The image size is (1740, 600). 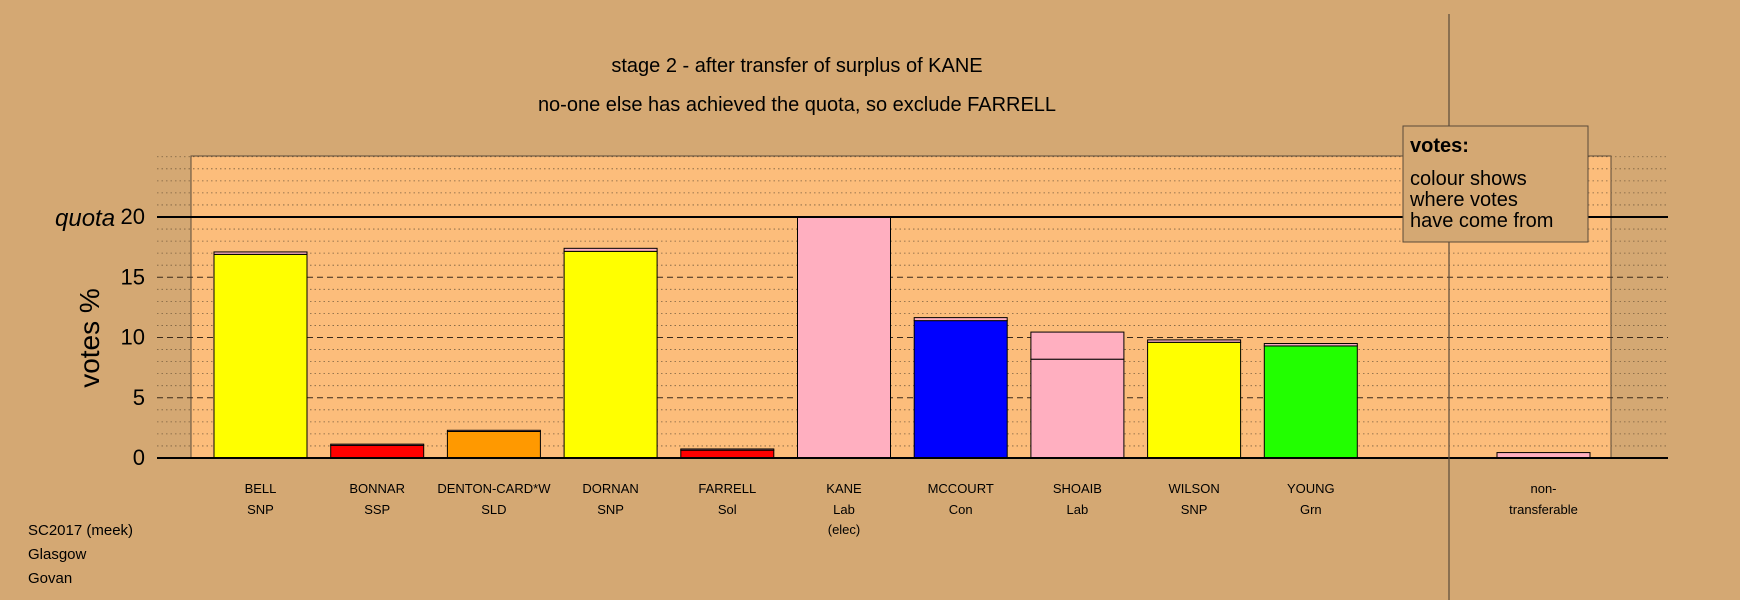 I want to click on source-line-3: Govan, so click(x=50, y=578).